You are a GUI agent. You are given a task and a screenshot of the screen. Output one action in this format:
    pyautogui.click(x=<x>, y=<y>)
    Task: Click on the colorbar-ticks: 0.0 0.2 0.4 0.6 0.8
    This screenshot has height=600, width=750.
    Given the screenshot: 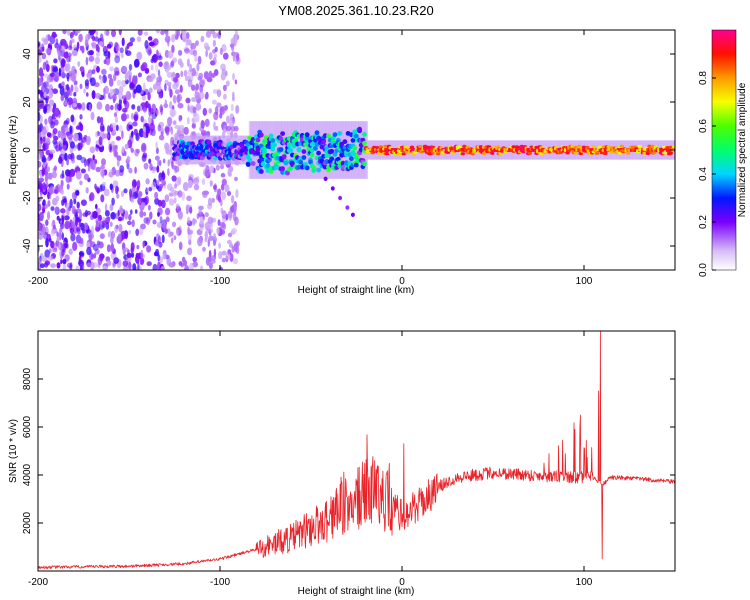 What is the action you would take?
    pyautogui.click(x=707, y=174)
    